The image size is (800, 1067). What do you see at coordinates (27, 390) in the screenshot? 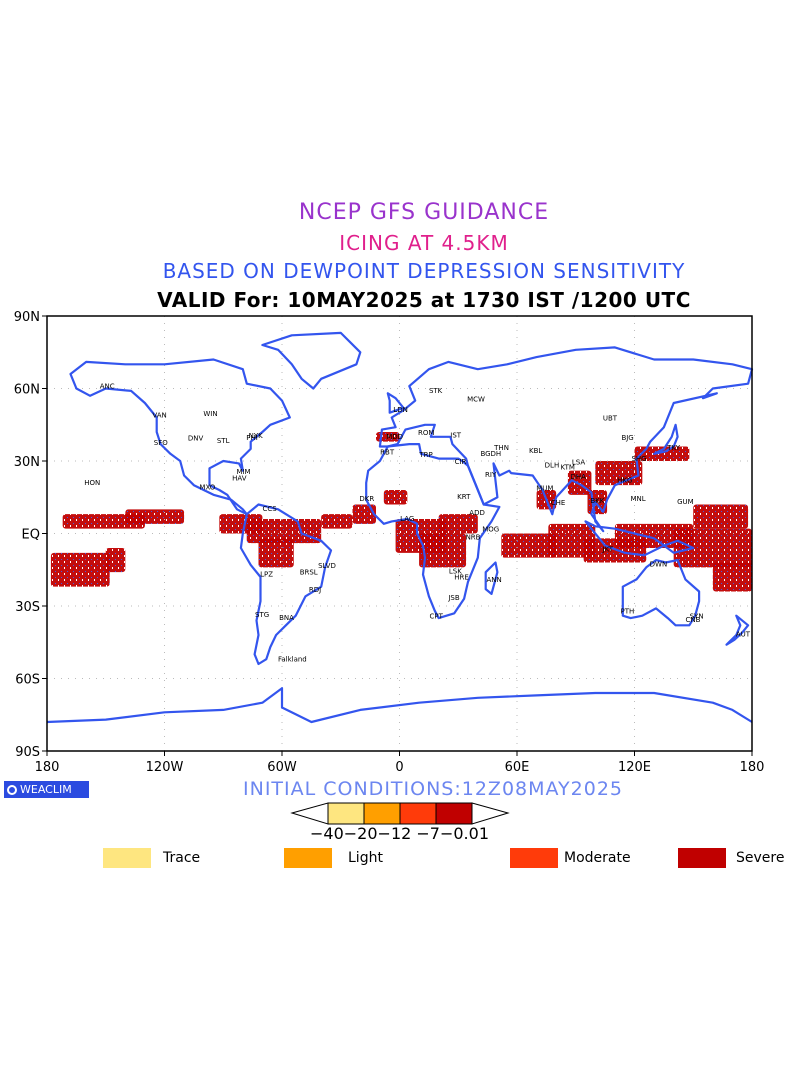
I see `lat-tick-label: 60N` at bounding box center [27, 390].